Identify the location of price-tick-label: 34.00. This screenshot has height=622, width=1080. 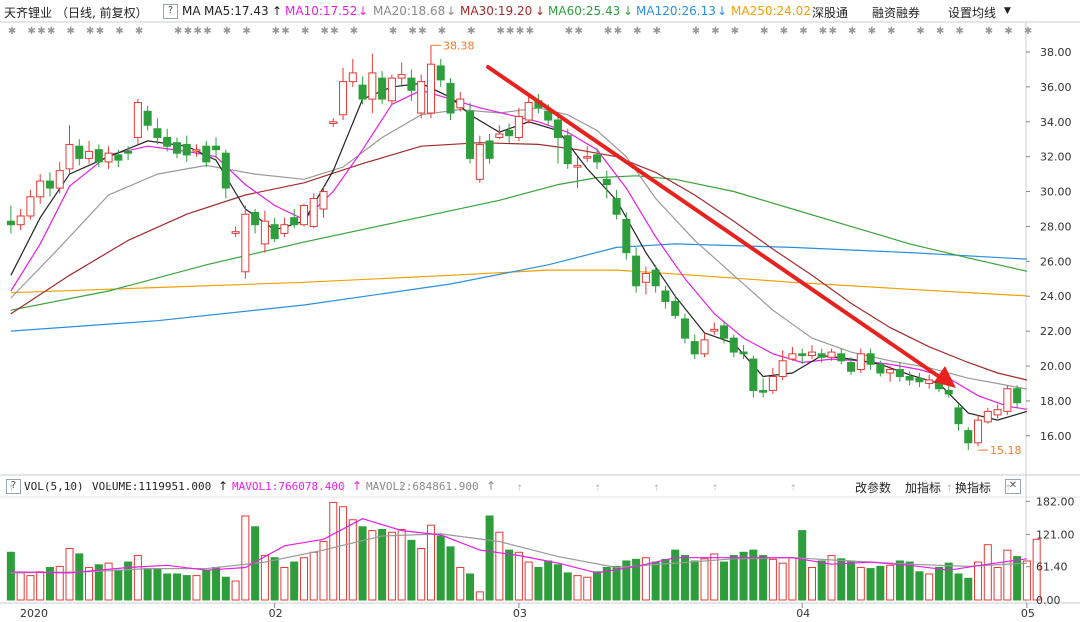
(1056, 122).